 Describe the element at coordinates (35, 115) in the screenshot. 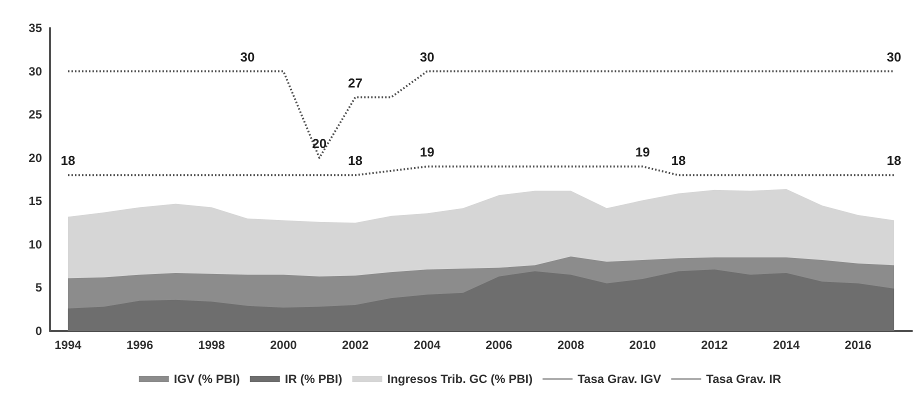

I see `y-tick-label: 25` at that location.